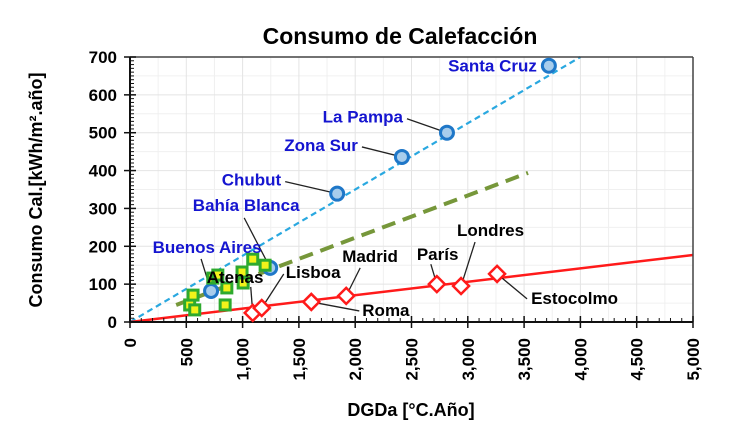 This screenshot has height=424, width=730. Describe the element at coordinates (355, 359) in the screenshot. I see `x-tick-label: 2,000` at that location.